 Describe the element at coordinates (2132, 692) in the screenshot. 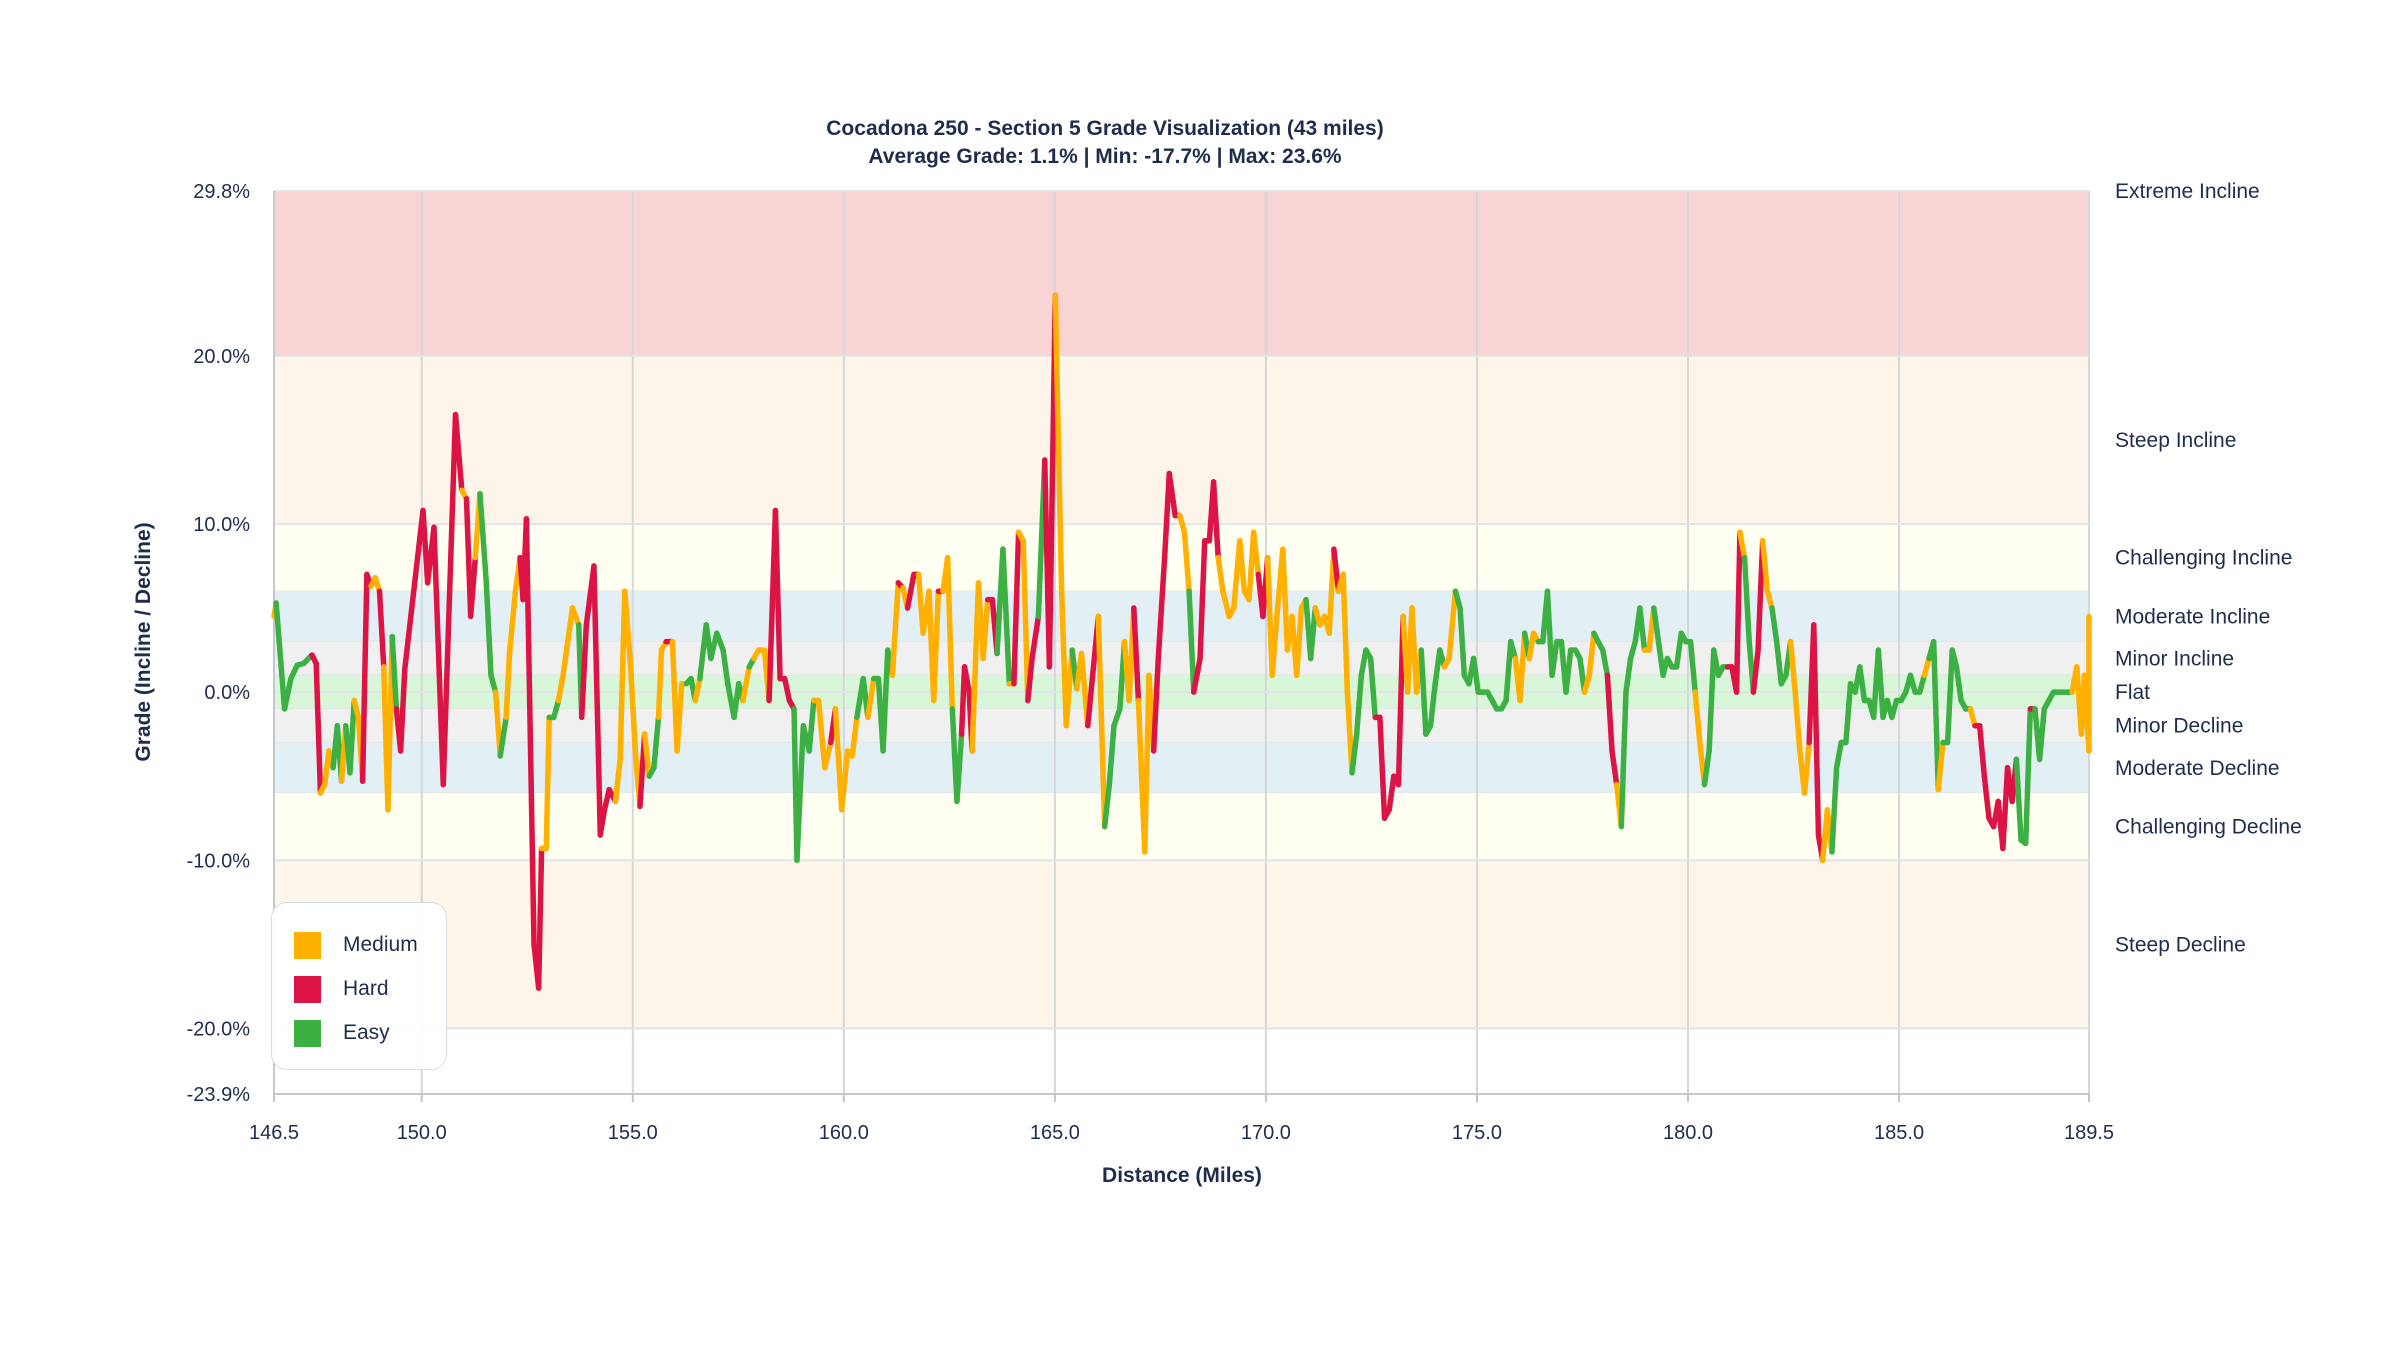

I see `band-label: Flat` at that location.